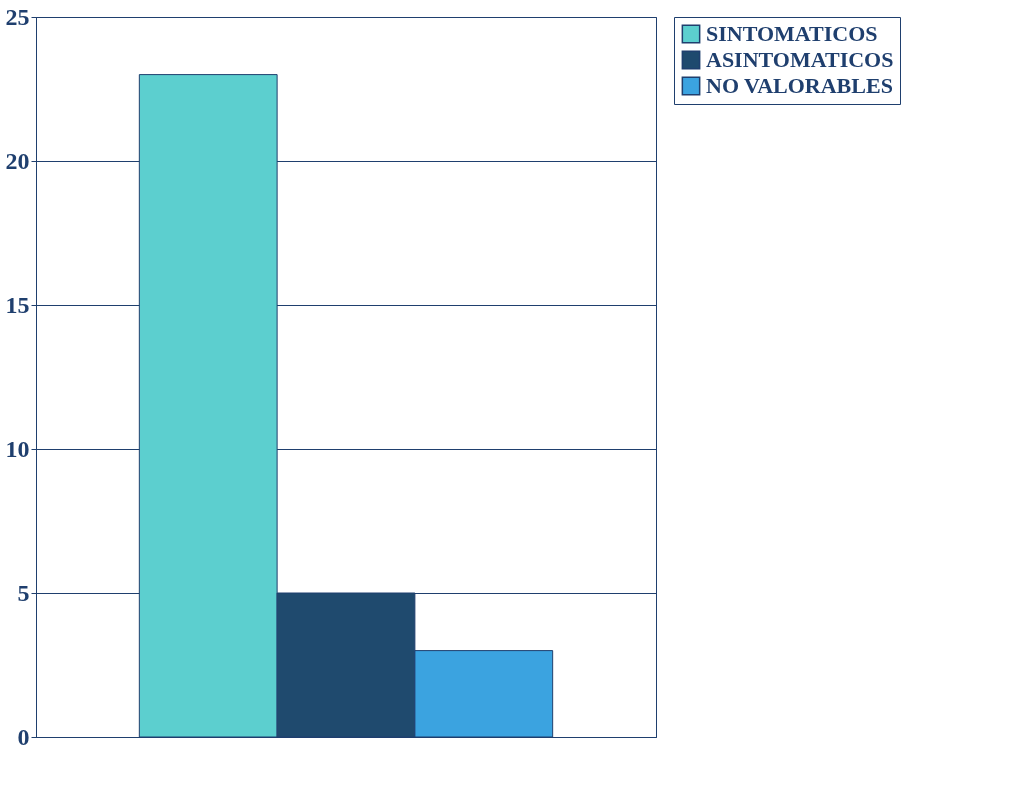  Describe the element at coordinates (23, 736) in the screenshot. I see `y-tick-label: 0` at that location.